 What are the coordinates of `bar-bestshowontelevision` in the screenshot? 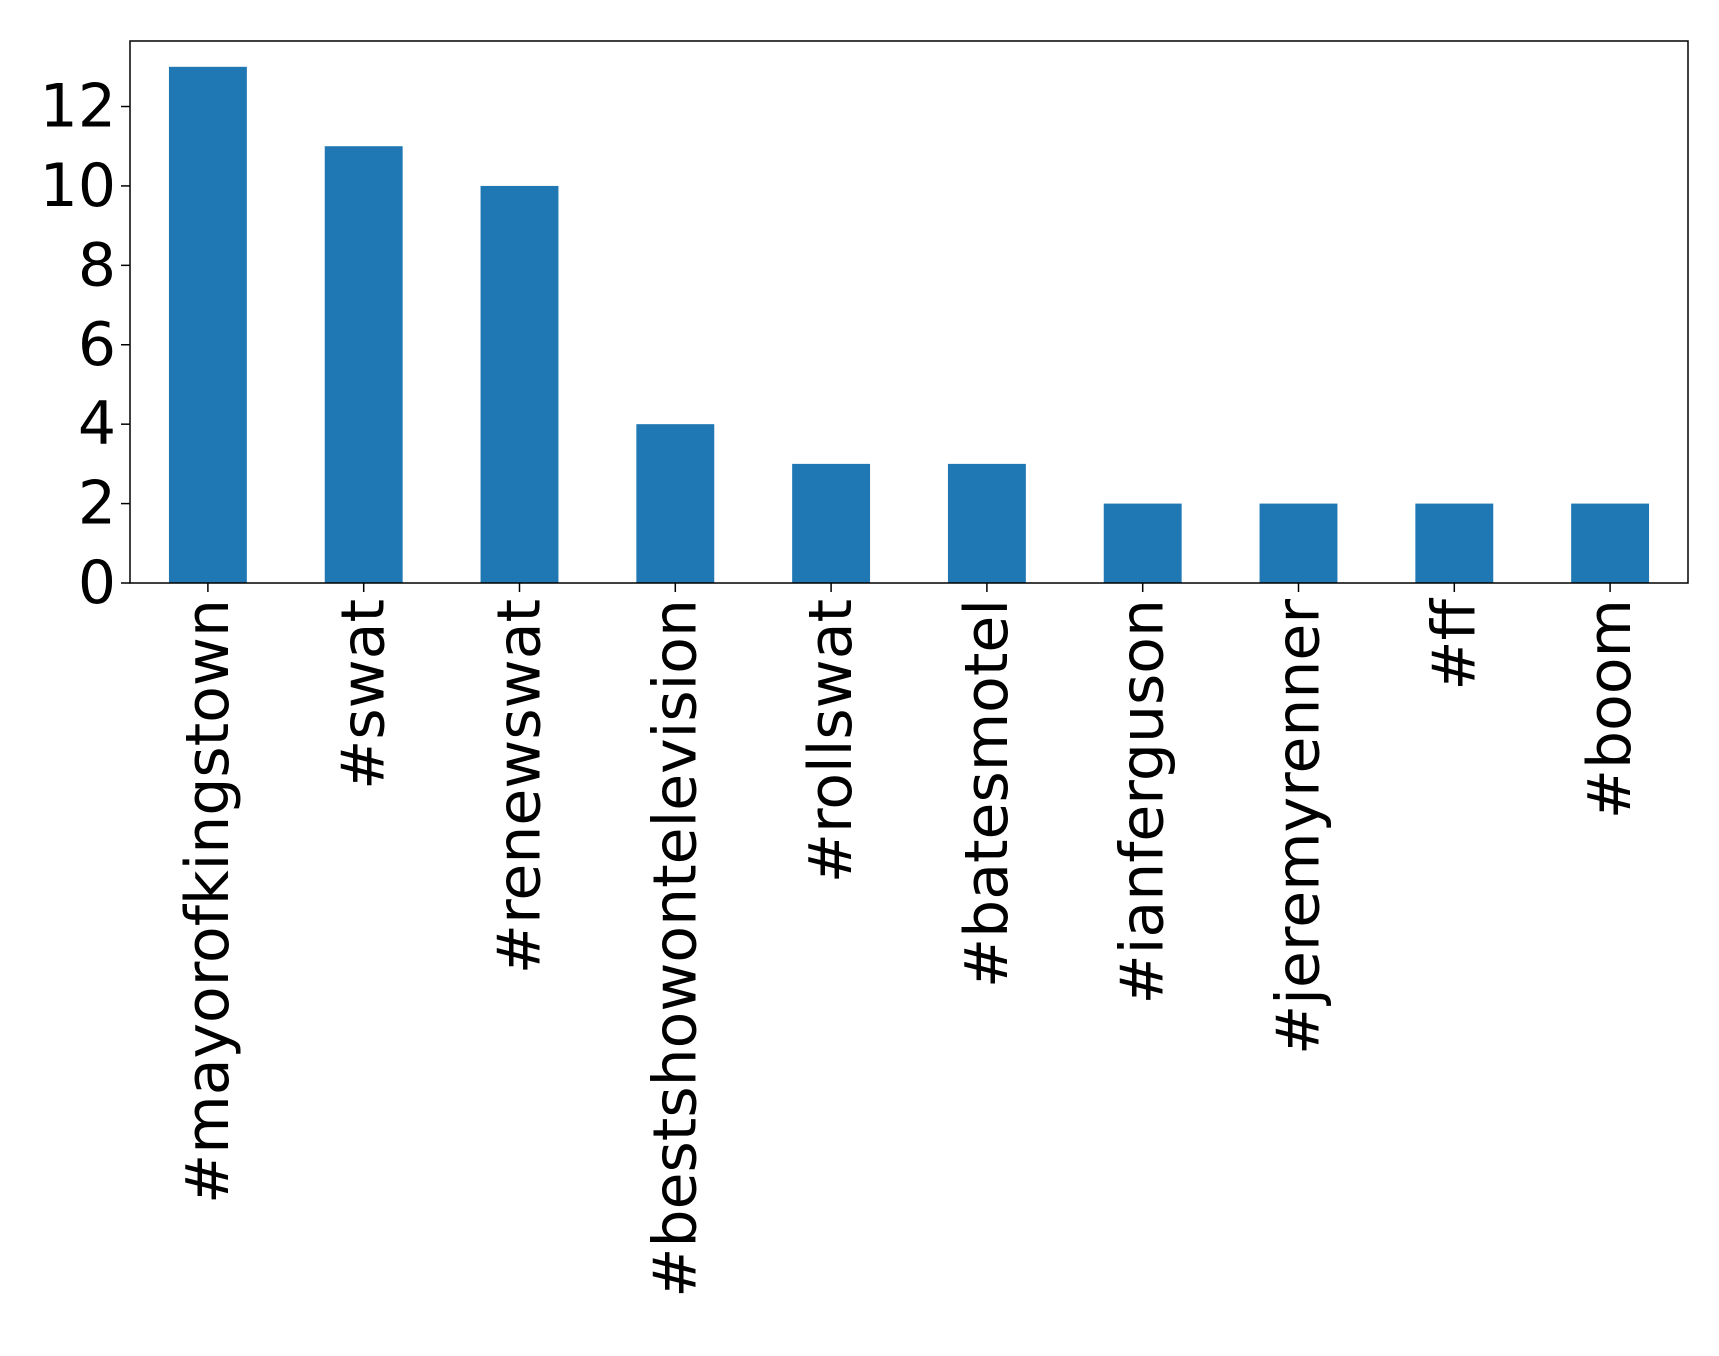 It's located at (675, 503).